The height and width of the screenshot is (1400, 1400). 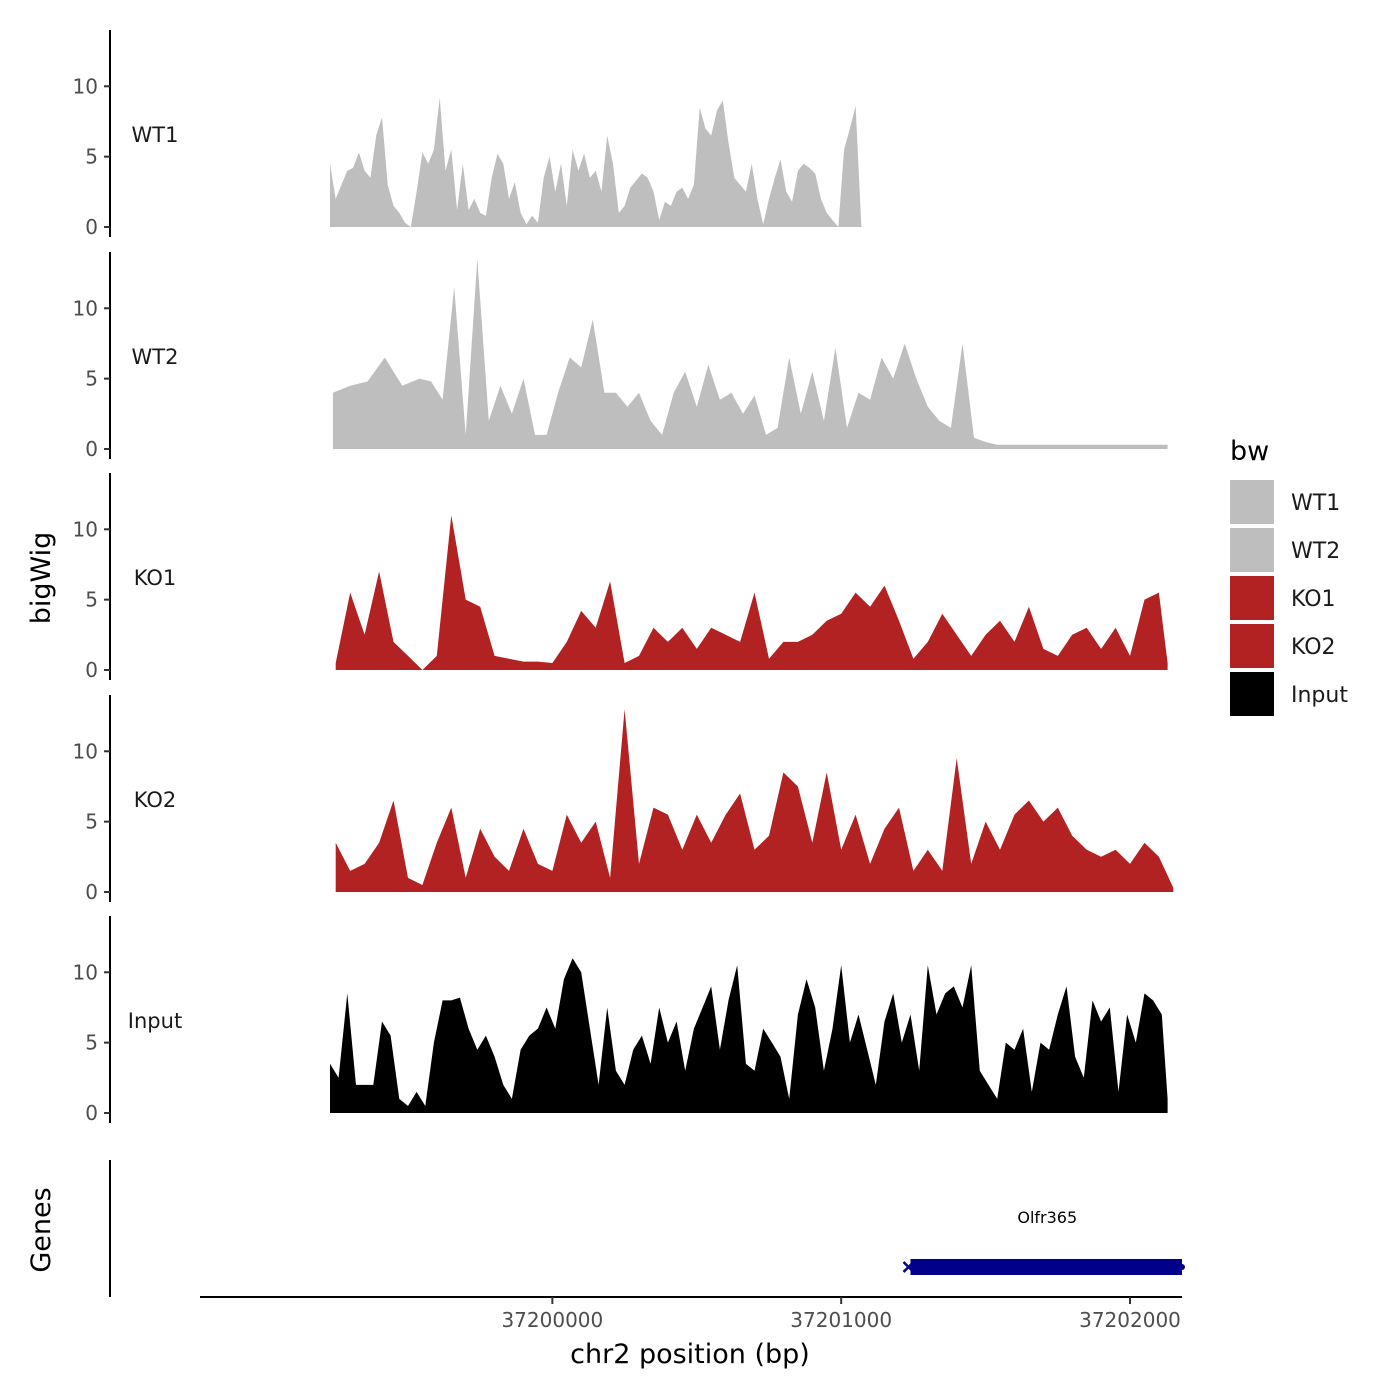 I want to click on track-wt1: 0 5 10 WT1, so click(x=620, y=134).